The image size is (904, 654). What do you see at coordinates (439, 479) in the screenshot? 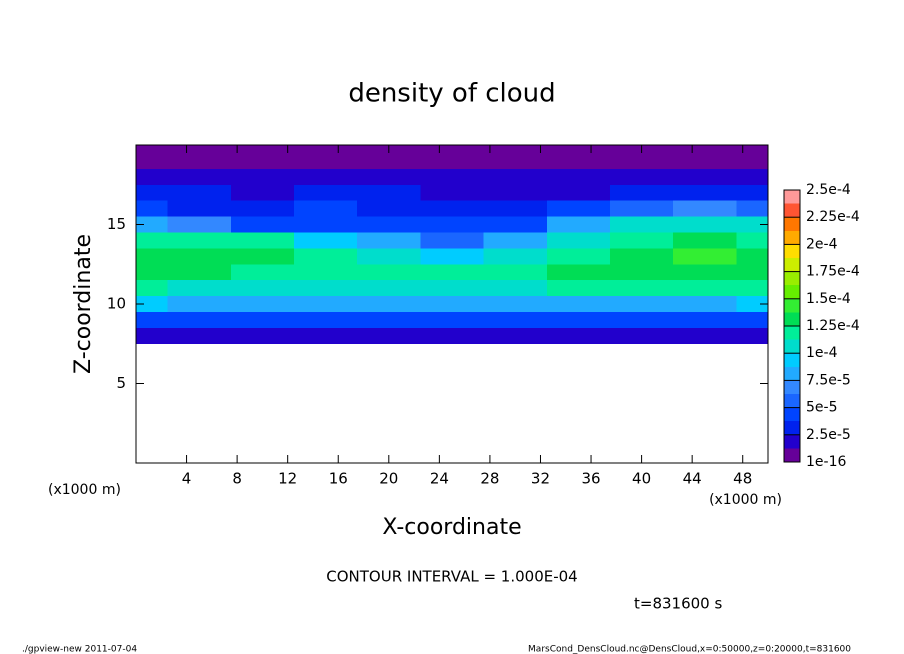
I see `x-tick-label: 24` at bounding box center [439, 479].